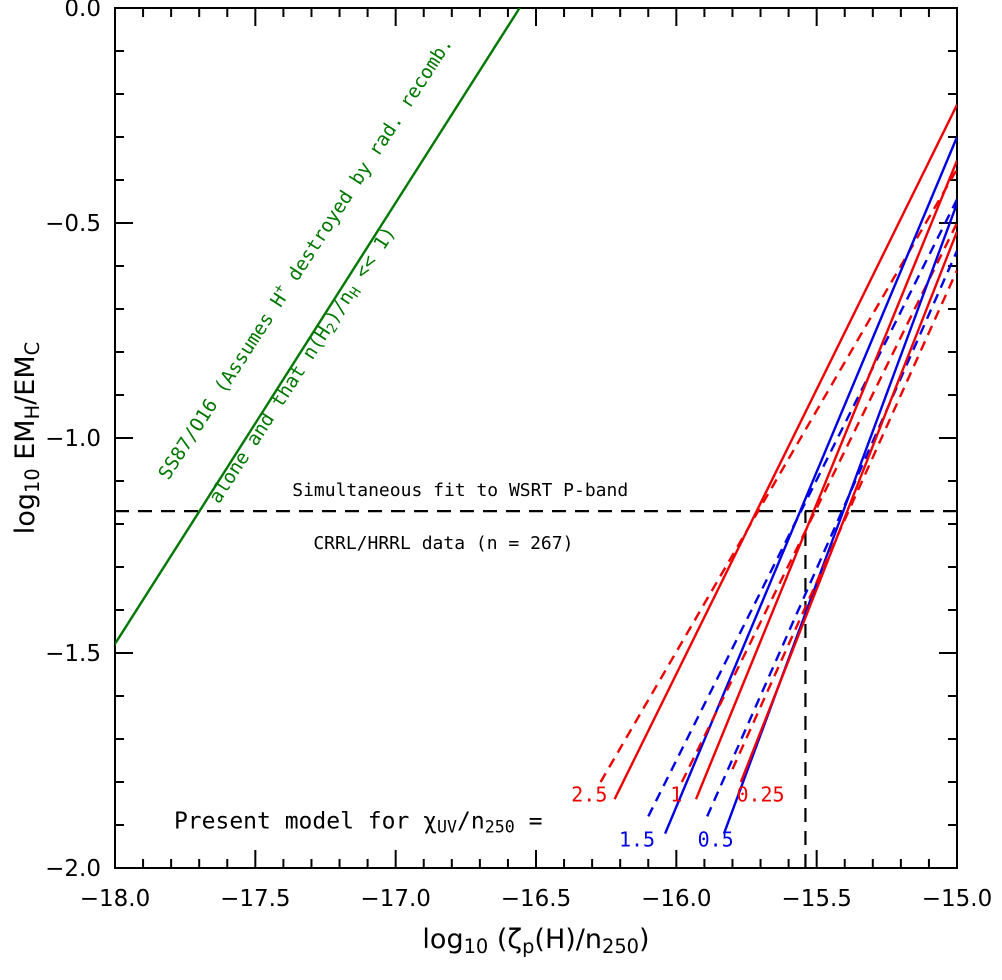 The height and width of the screenshot is (980, 1002). What do you see at coordinates (82, 11) in the screenshot?
I see `y-tick-label: 0.0` at bounding box center [82, 11].